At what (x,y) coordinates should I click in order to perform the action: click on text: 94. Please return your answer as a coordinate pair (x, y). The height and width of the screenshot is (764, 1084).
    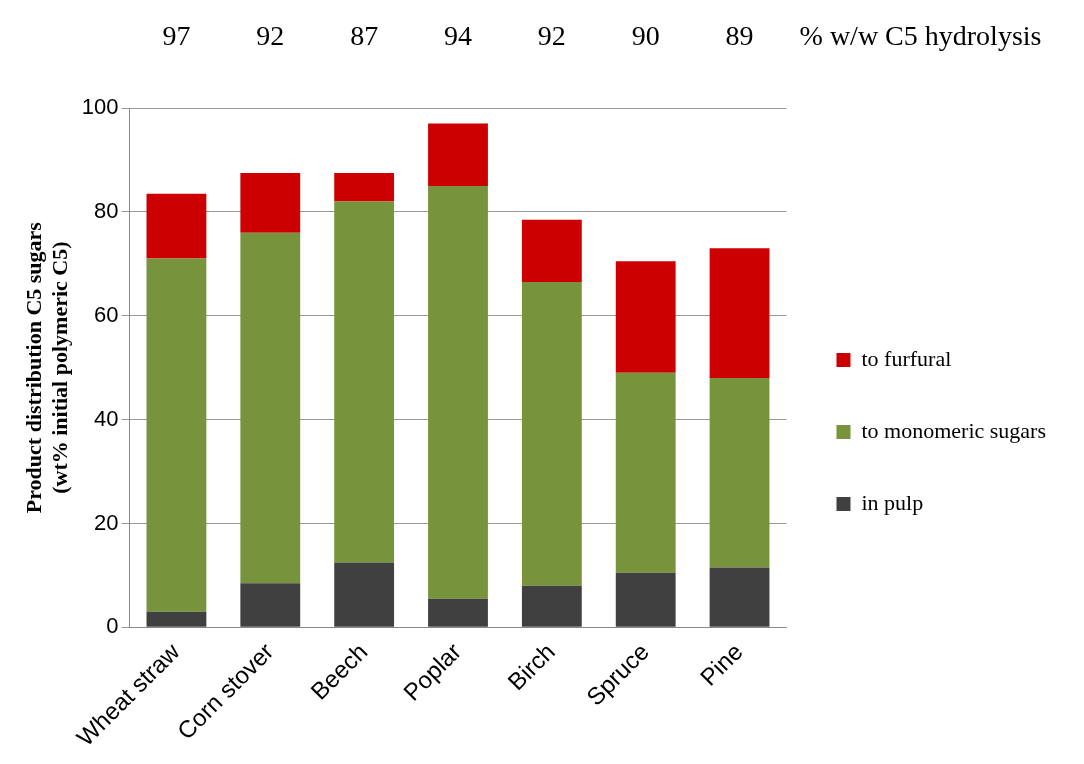
    Looking at the image, I should click on (457, 36).